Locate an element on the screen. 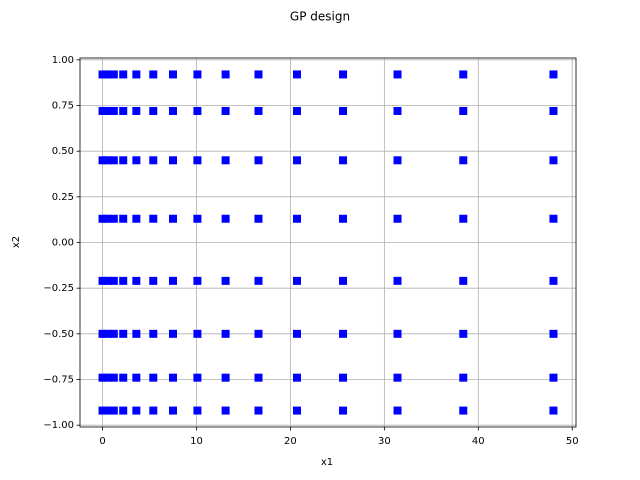 The width and height of the screenshot is (640, 480). x-tick-label: 40 is located at coordinates (478, 441).